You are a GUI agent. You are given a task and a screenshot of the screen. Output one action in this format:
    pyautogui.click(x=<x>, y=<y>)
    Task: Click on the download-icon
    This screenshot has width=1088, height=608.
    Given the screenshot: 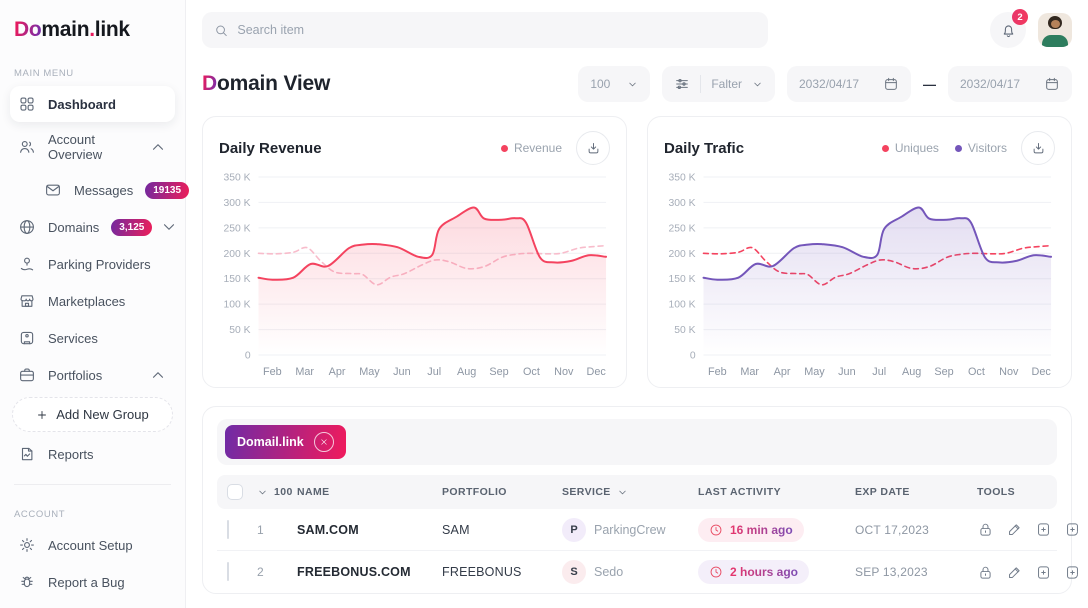 What is the action you would take?
    pyautogui.click(x=593, y=147)
    